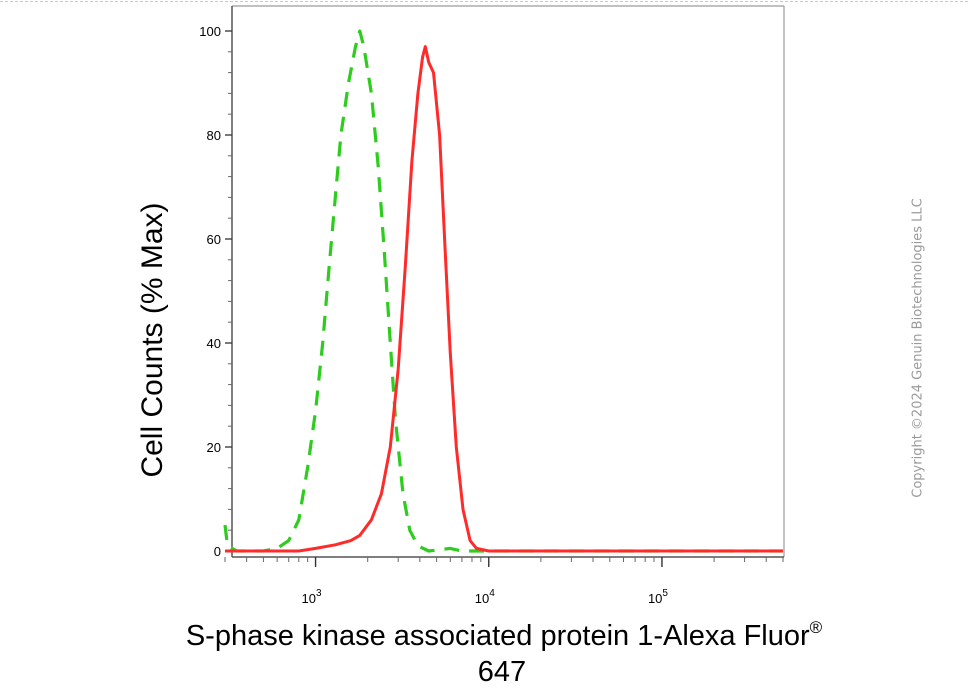 The image size is (968, 700). What do you see at coordinates (484, 1) in the screenshot?
I see `top-border` at bounding box center [484, 1].